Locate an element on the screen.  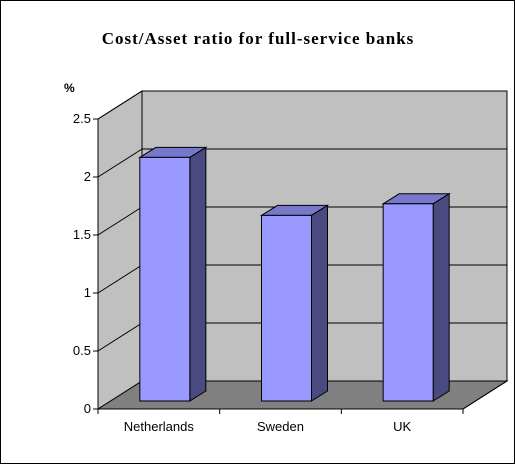
bar-netherlands is located at coordinates (173, 274).